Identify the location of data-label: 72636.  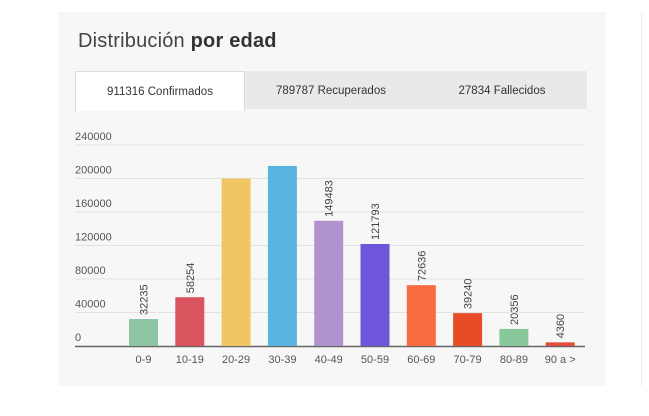
(422, 266).